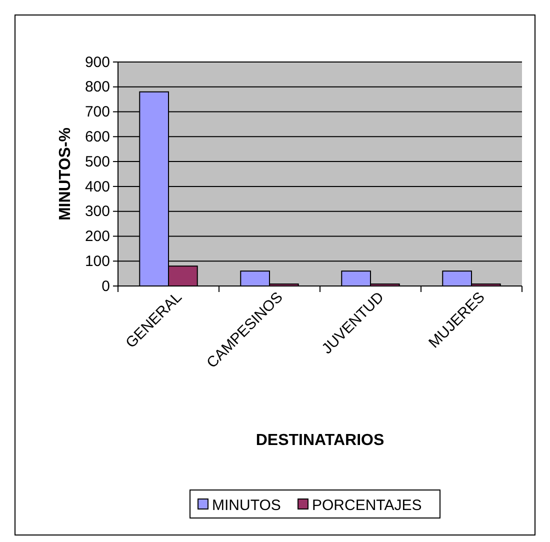 The image size is (550, 542). Describe the element at coordinates (97, 187) in the screenshot. I see `y-tick-label: 400` at that location.